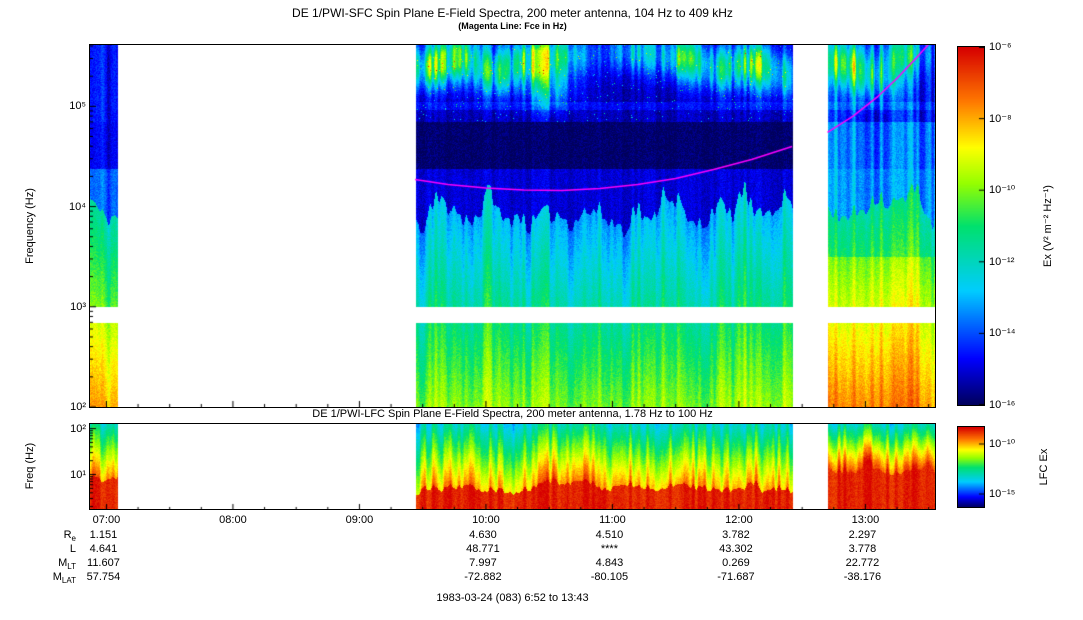 This screenshot has height=620, width=1083. What do you see at coordinates (512, 466) in the screenshot?
I see `lfc-heatmap-canvas` at bounding box center [512, 466].